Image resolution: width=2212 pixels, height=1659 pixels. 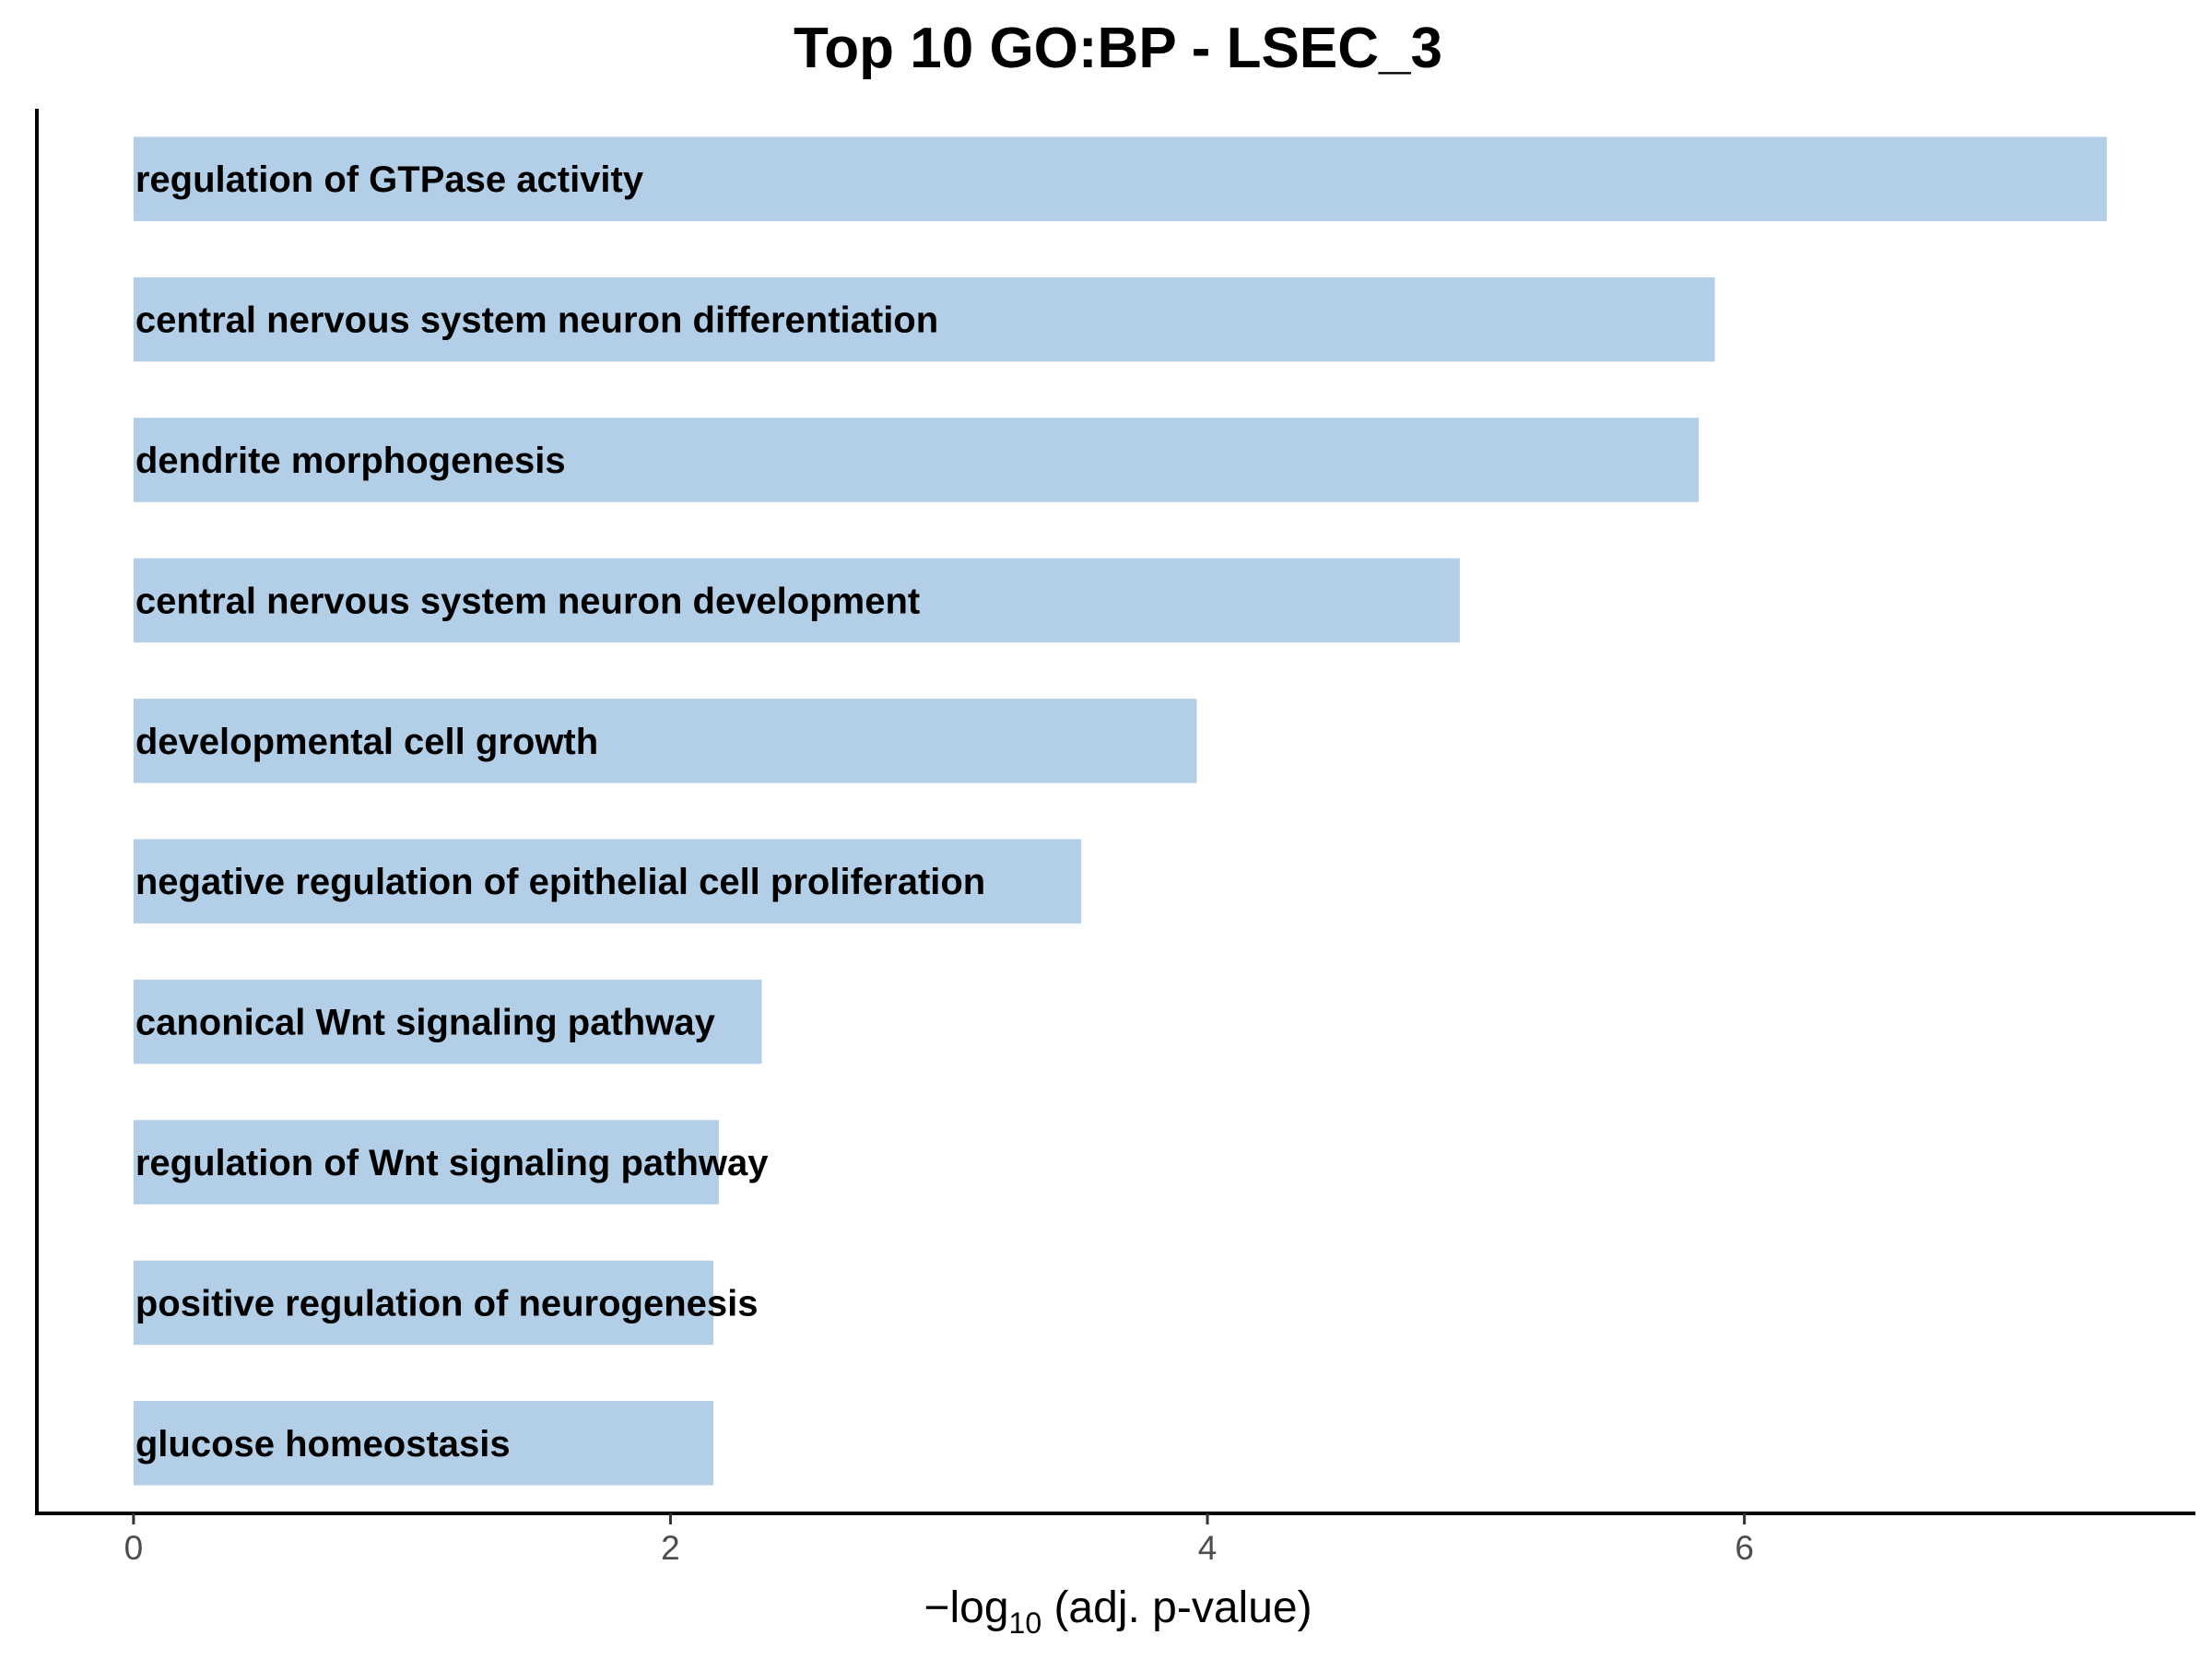 I want to click on x-tick-label: 0, so click(x=134, y=1548).